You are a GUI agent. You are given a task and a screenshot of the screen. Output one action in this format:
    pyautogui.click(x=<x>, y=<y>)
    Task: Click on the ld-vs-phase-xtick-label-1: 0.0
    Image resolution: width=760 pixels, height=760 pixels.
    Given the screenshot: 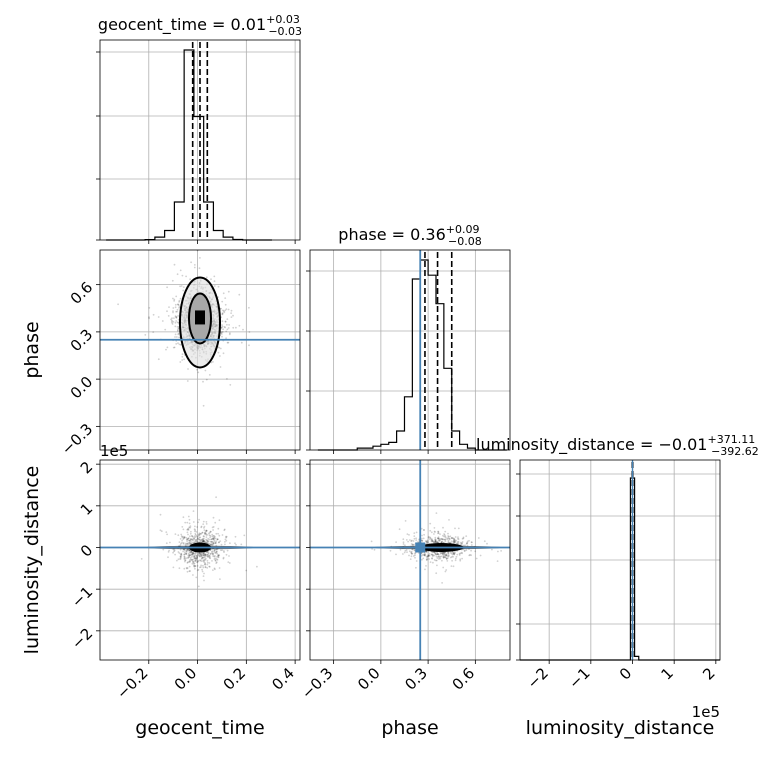 What is the action you would take?
    pyautogui.click(x=369, y=679)
    